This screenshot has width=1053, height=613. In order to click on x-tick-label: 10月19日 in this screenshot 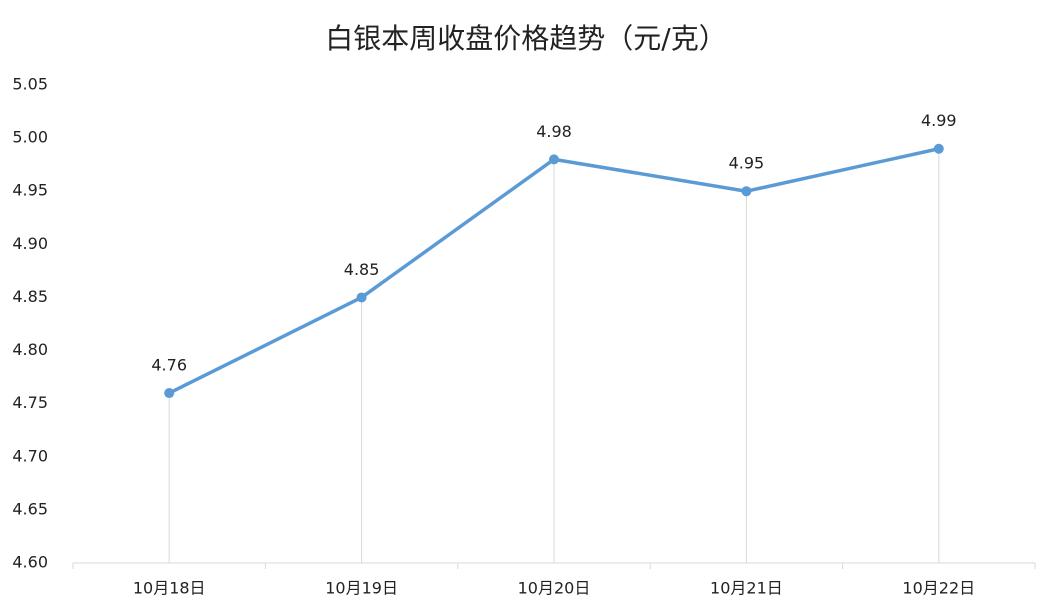, I will do `click(361, 588)`.